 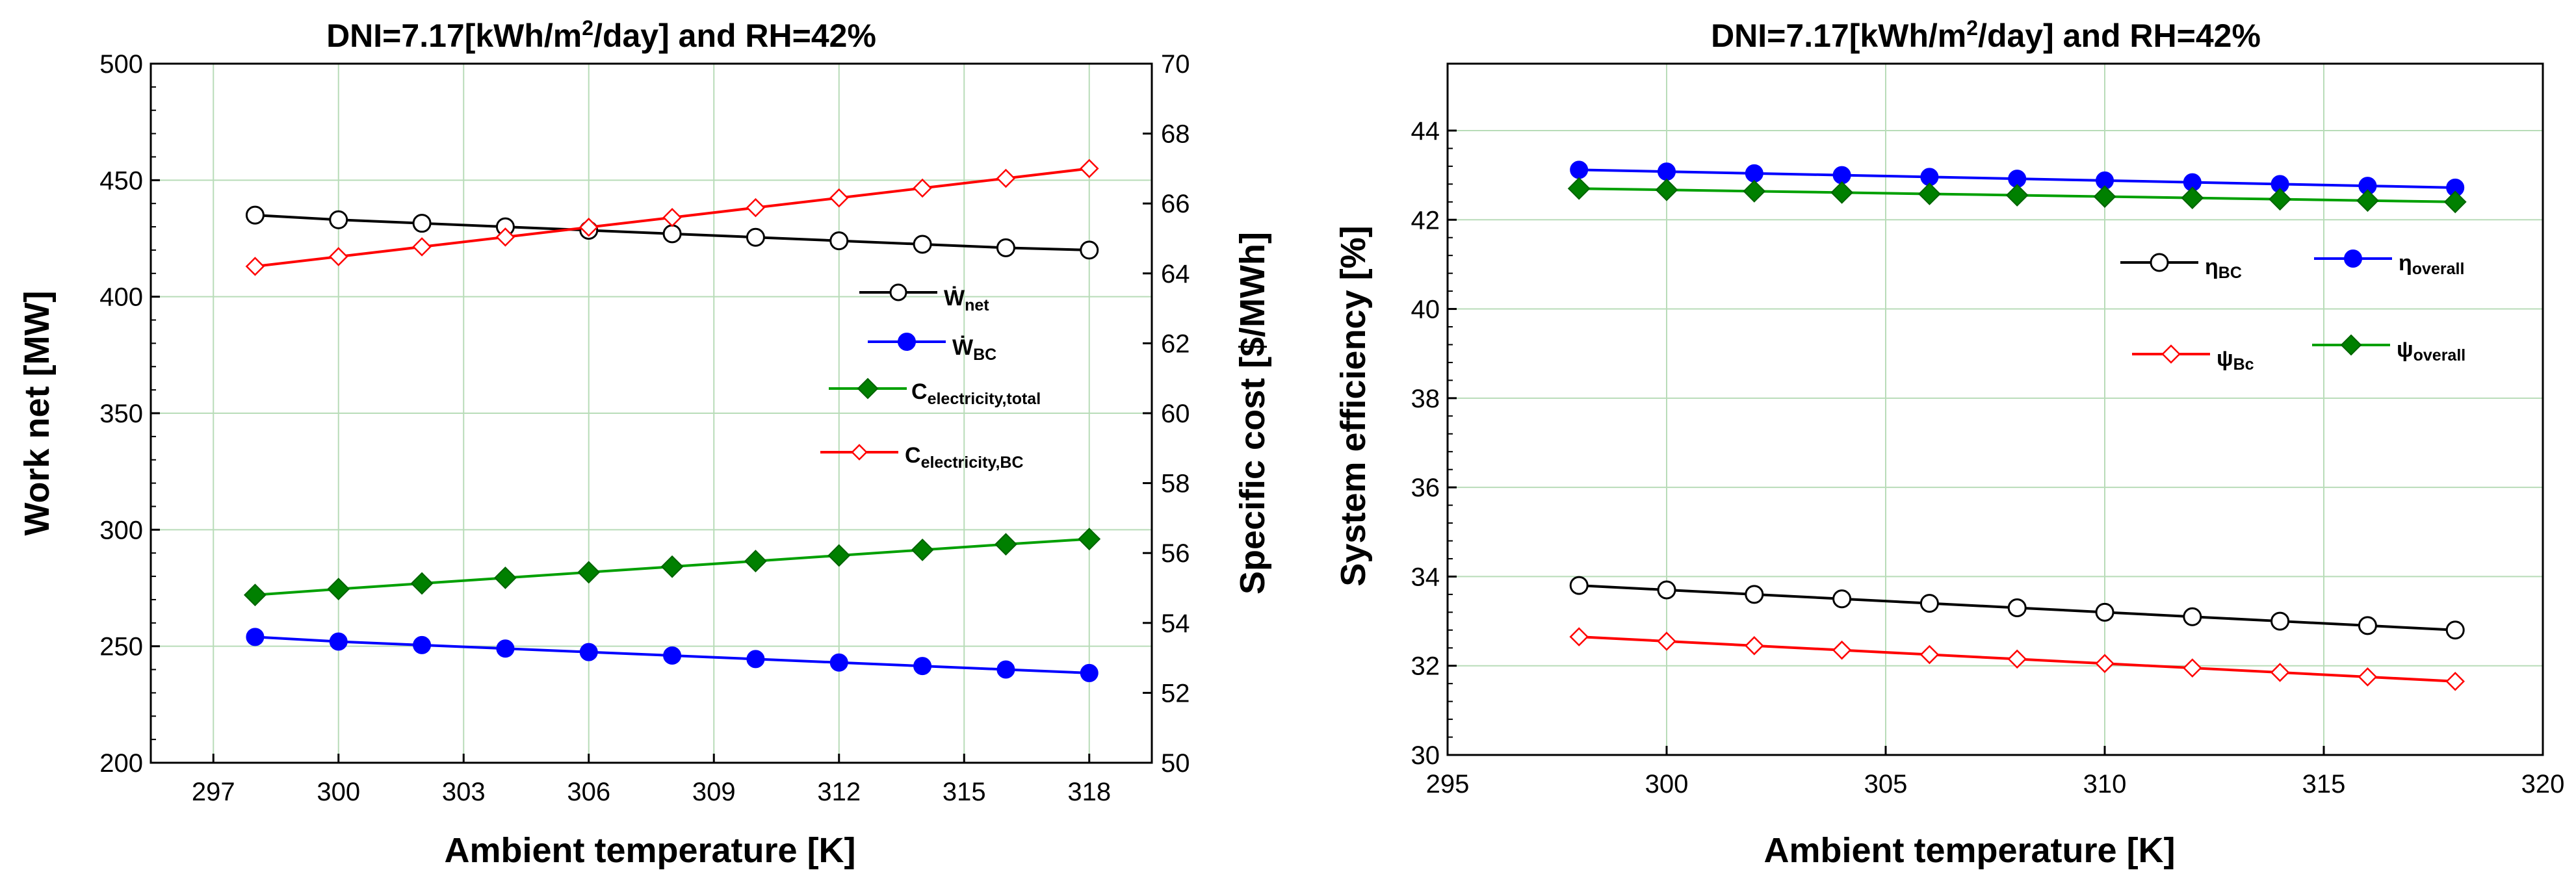 I want to click on y-tick-label: 30, so click(x=1426, y=755).